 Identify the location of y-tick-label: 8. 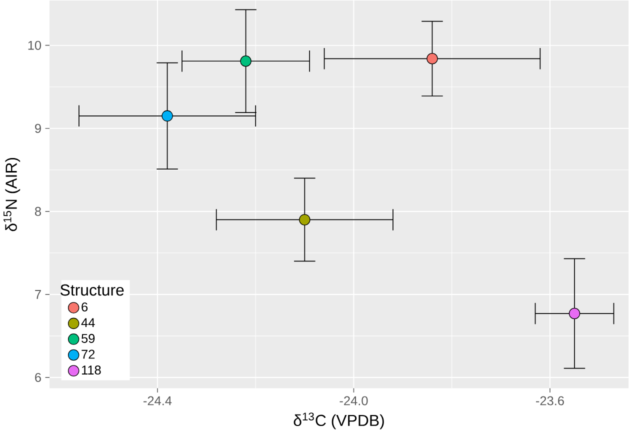
(38, 211).